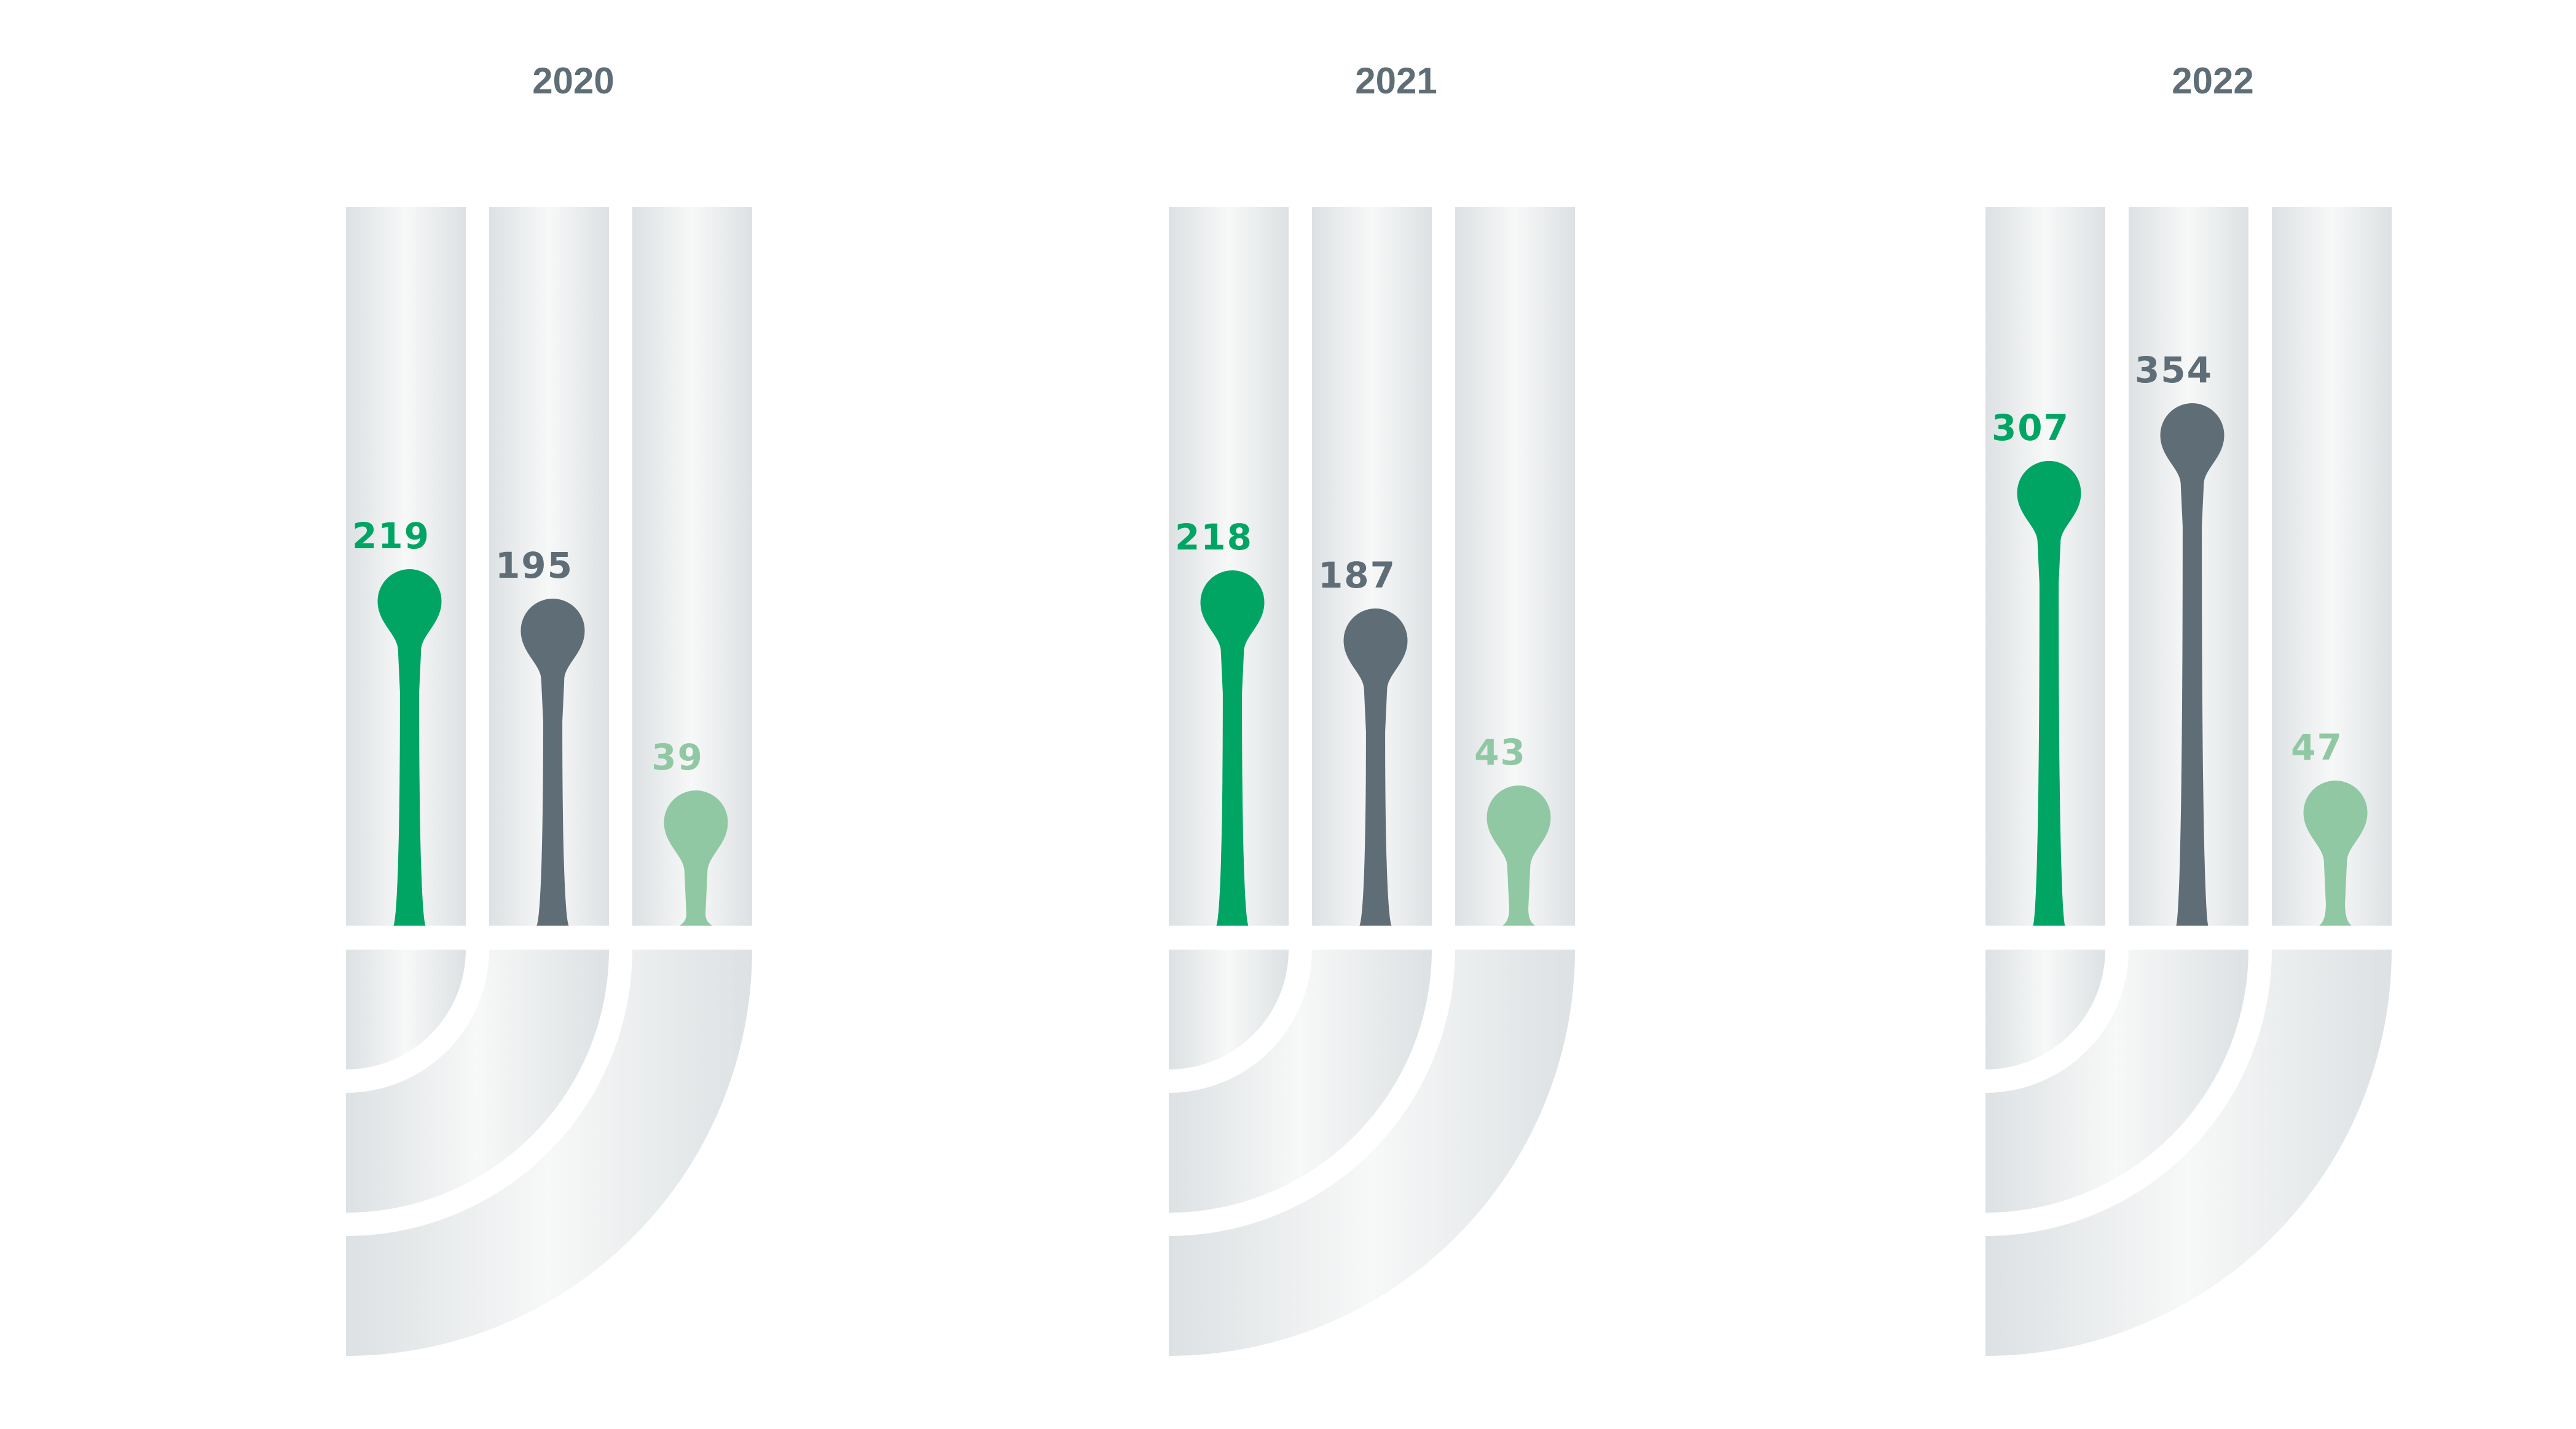 This screenshot has width=2576, height=1429. Describe the element at coordinates (573, 80) in the screenshot. I see `year-label: 2020` at that location.